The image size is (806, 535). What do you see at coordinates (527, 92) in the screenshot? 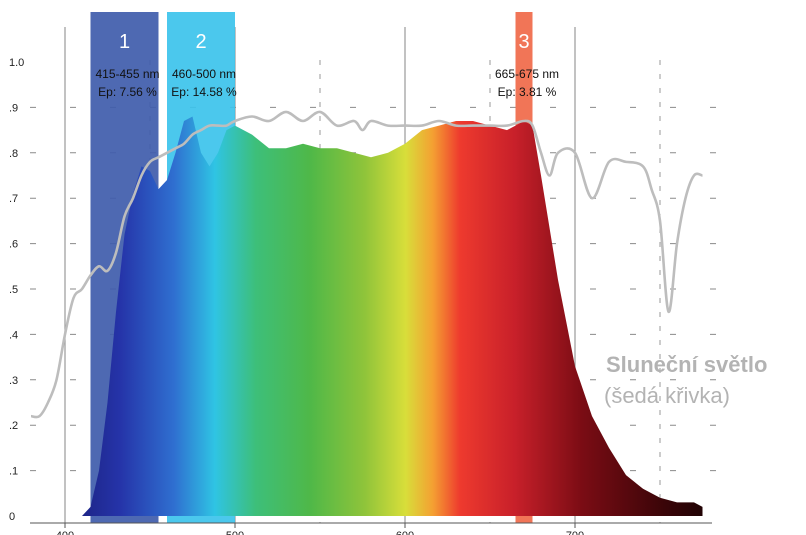
I see `band-ep-label: Ep: 3.81 %` at bounding box center [527, 92].